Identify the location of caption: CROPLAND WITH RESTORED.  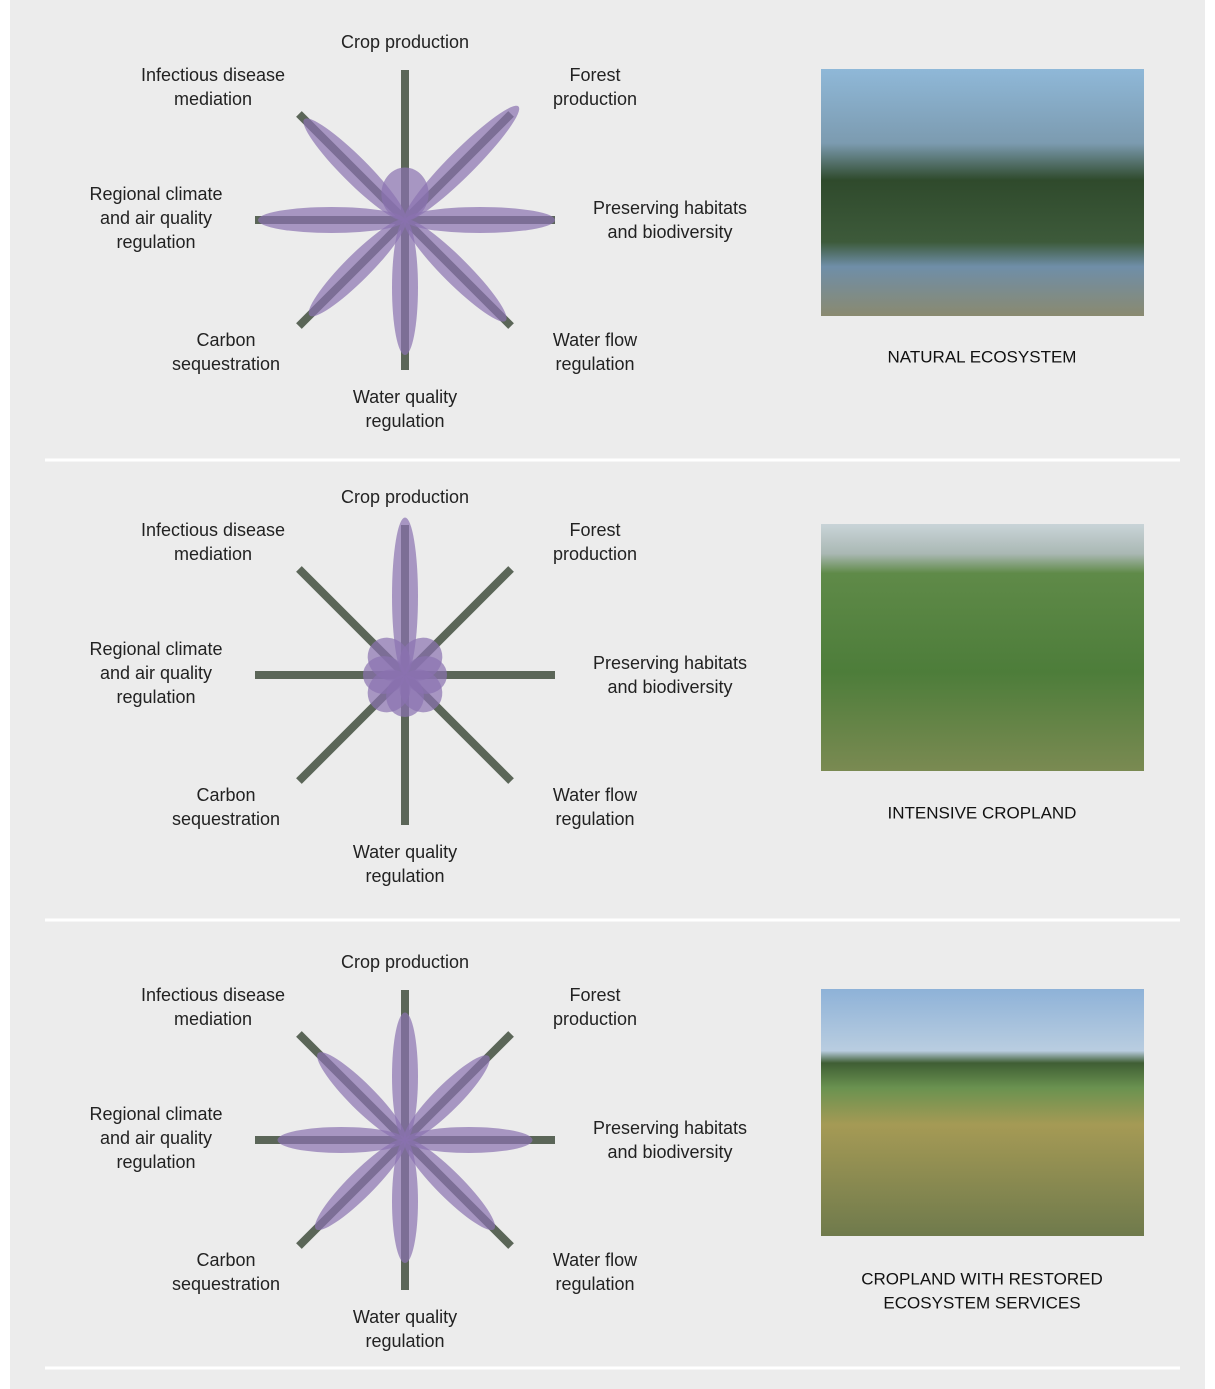
(982, 1278).